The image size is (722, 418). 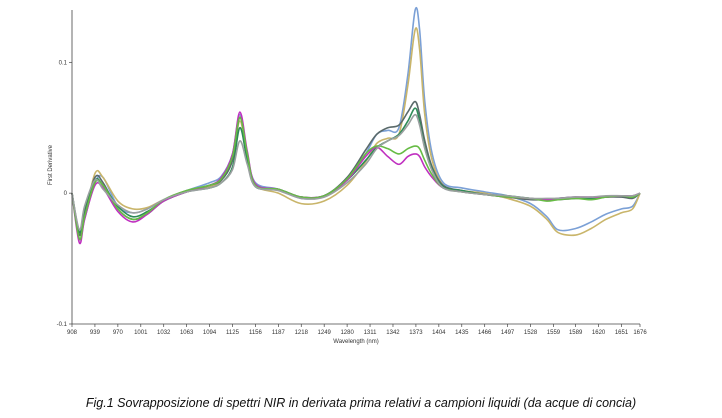 I want to click on y-tick-label: -0.1, so click(x=62, y=325).